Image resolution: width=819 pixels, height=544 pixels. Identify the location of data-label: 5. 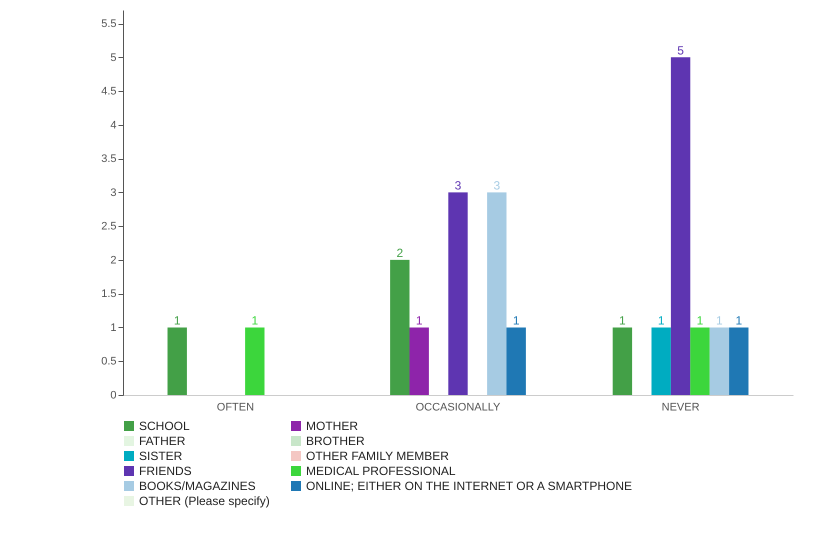
(680, 50).